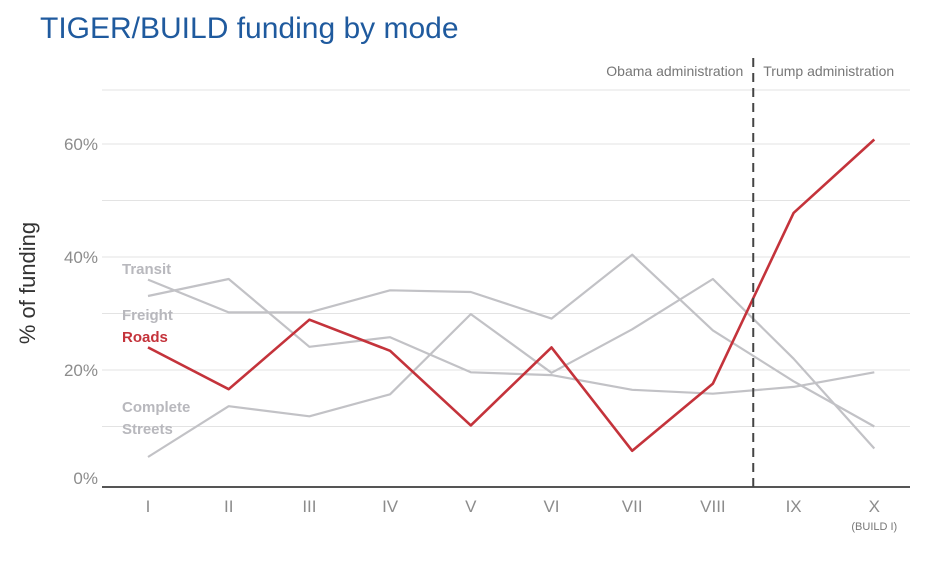 The width and height of the screenshot is (940, 564). What do you see at coordinates (674, 71) in the screenshot?
I see `obama-label: Obama administration` at bounding box center [674, 71].